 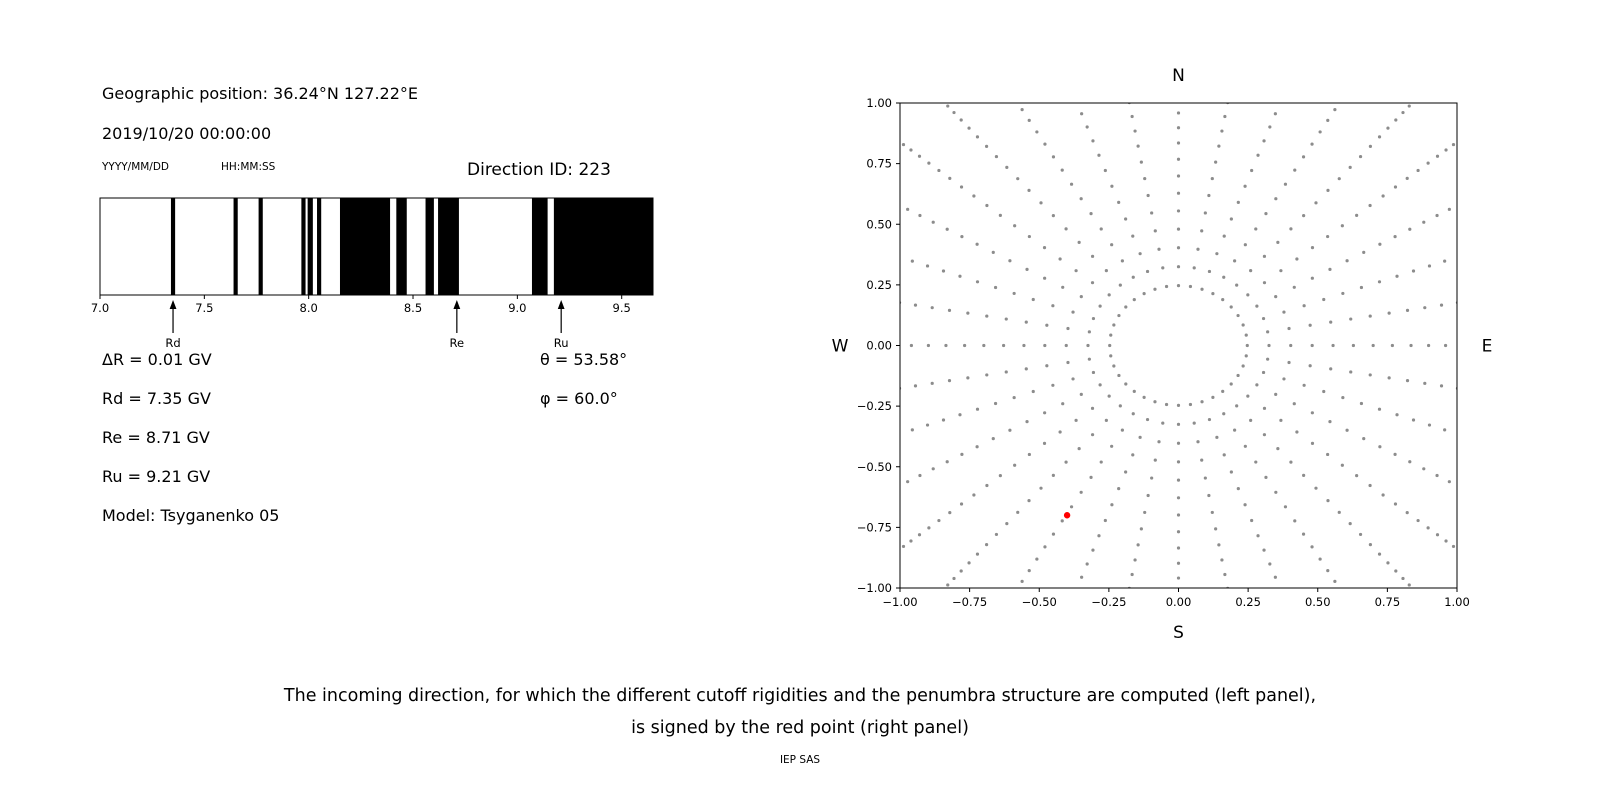 What do you see at coordinates (100, 308) in the screenshot?
I see `tick-label: 7.0` at bounding box center [100, 308].